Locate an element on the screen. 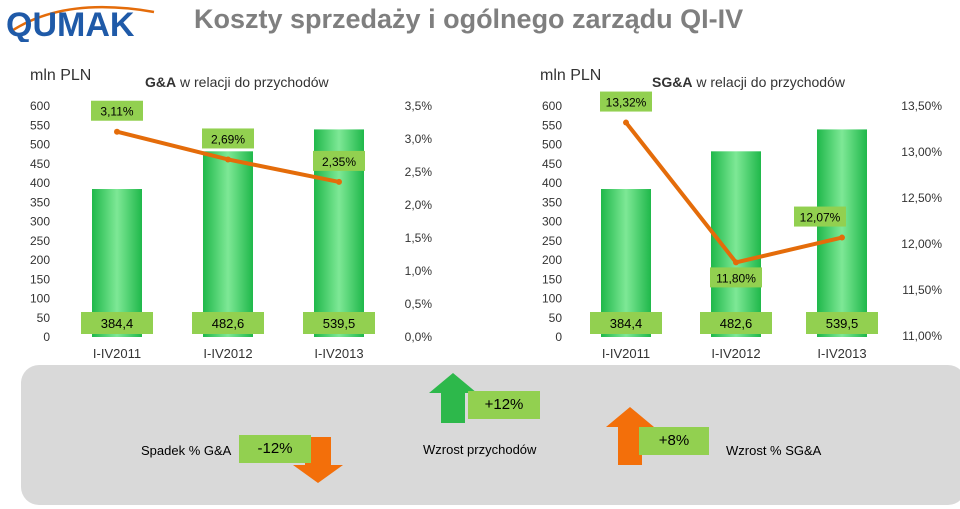 The height and width of the screenshot is (509, 960). y2-tick-label: 1,0% is located at coordinates (419, 271).